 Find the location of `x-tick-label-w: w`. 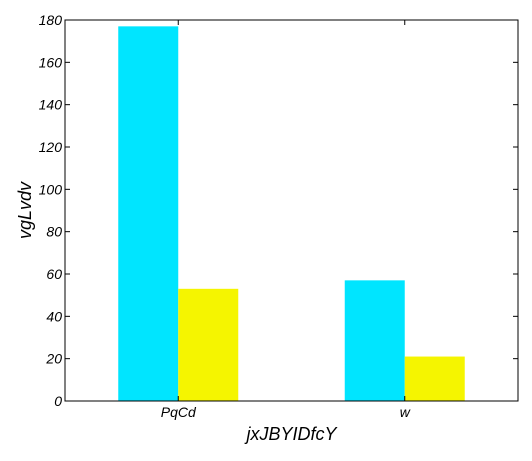

x-tick-label-w: w is located at coordinates (405, 412).